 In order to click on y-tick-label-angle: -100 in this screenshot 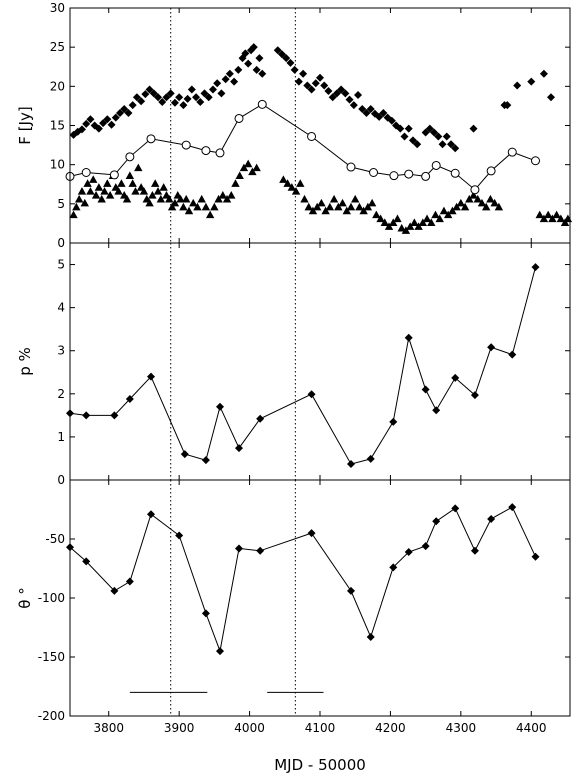, I will do `click(51, 598)`.